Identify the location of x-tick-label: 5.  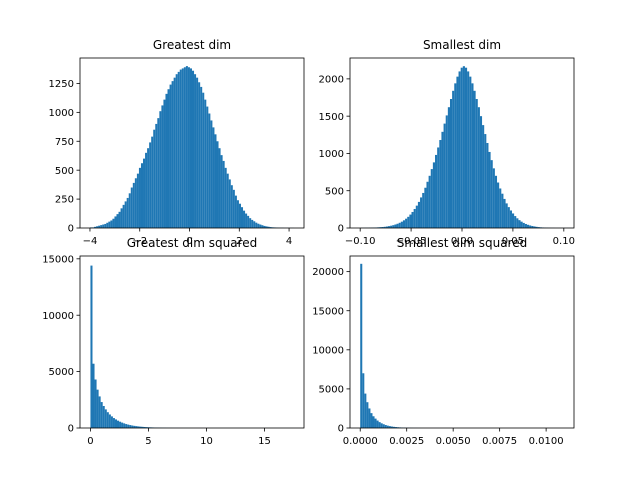
(148, 441).